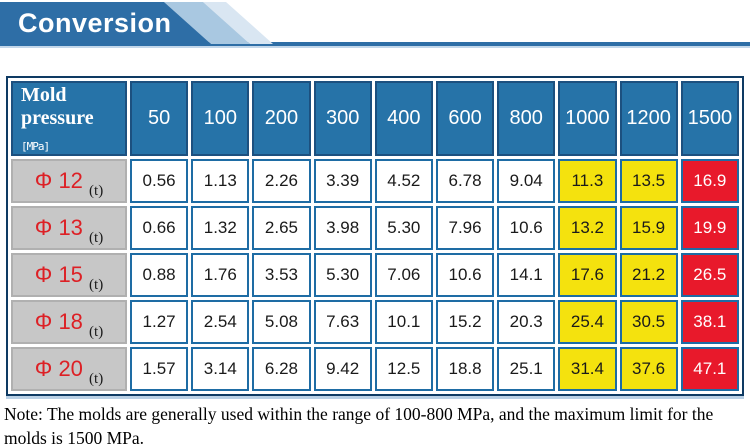 This screenshot has width=750, height=445. Describe the element at coordinates (648, 275) in the screenshot. I see `data-cell: 21.2` at that location.